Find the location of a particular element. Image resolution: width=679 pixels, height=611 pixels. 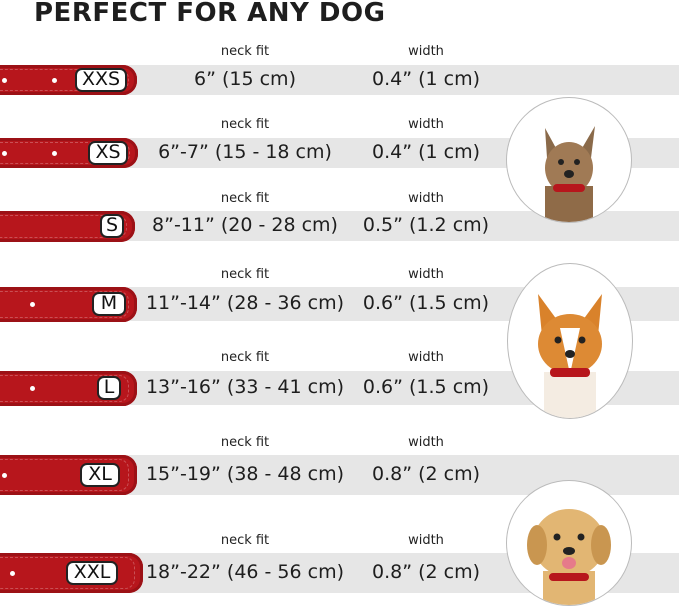

terrier-dog-icon is located at coordinates (570, 174).